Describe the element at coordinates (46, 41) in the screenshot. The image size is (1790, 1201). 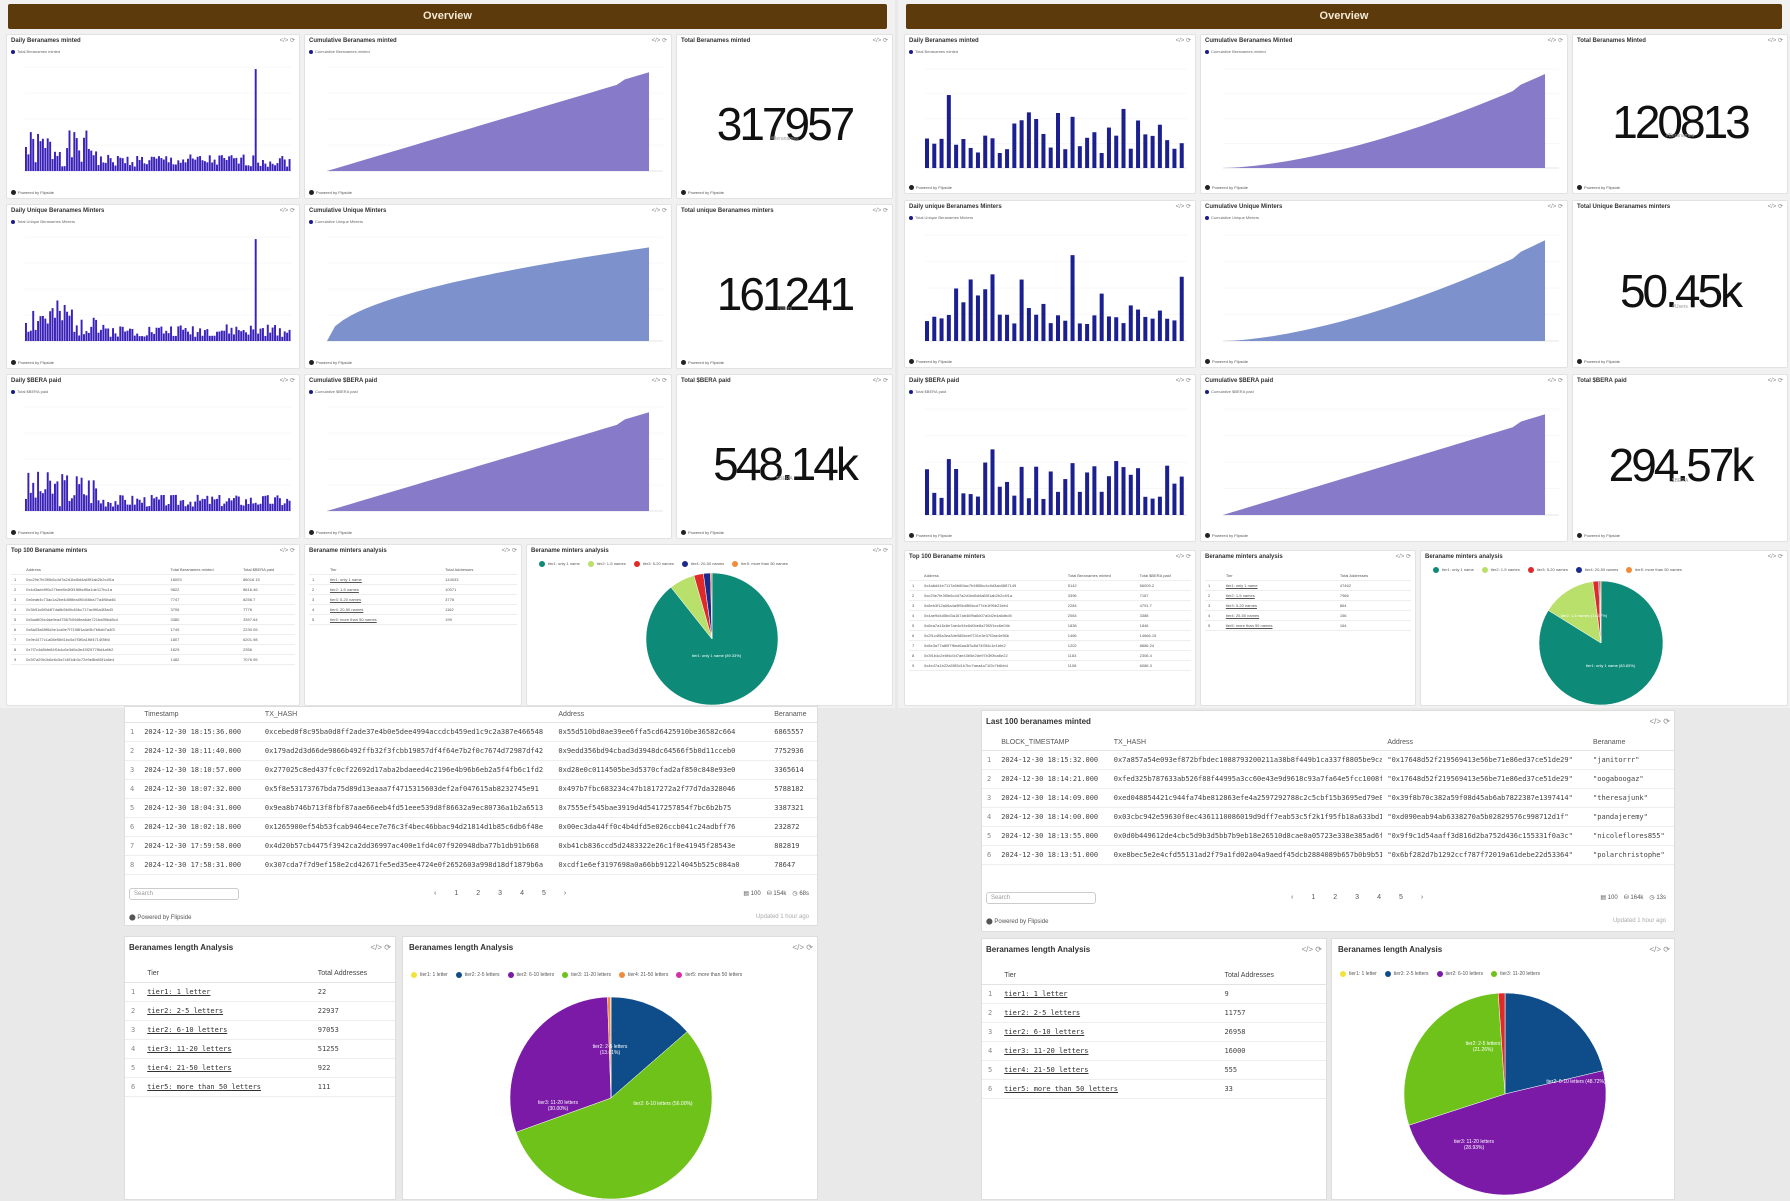
I see `card-title: Daily Beranames minted` at that location.